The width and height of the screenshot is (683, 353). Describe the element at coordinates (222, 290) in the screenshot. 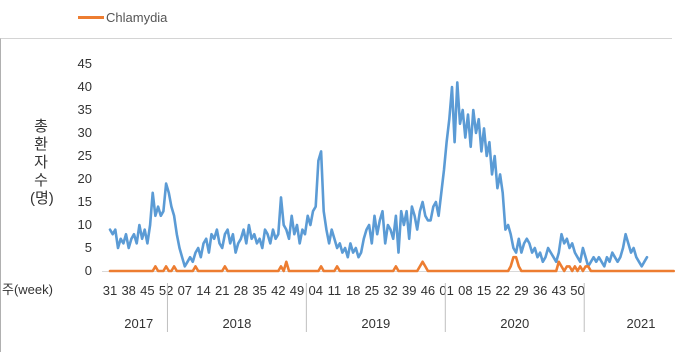

I see `x-tick-label: 21` at that location.